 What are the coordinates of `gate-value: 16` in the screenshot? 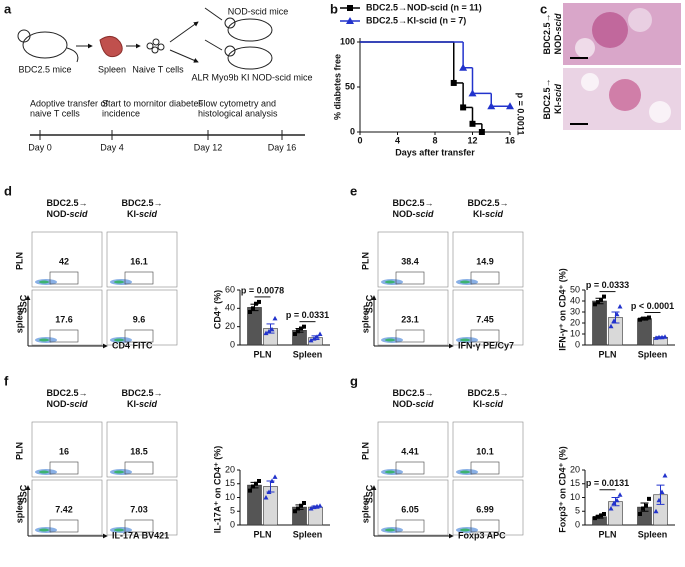 It's located at (64, 451).